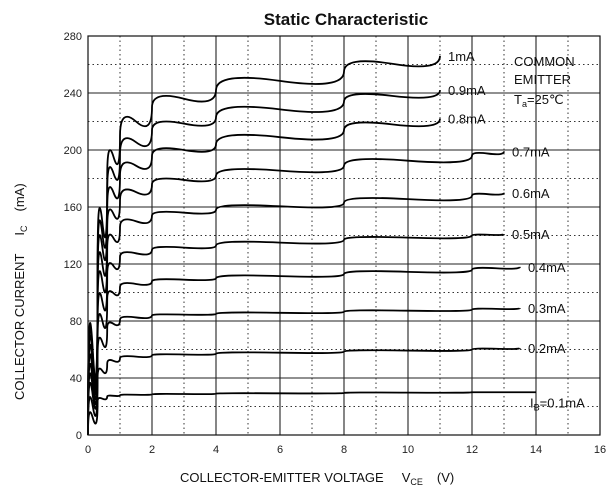 The width and height of the screenshot is (608, 490). What do you see at coordinates (152, 450) in the screenshot?
I see `x-tick-label: 2` at bounding box center [152, 450].